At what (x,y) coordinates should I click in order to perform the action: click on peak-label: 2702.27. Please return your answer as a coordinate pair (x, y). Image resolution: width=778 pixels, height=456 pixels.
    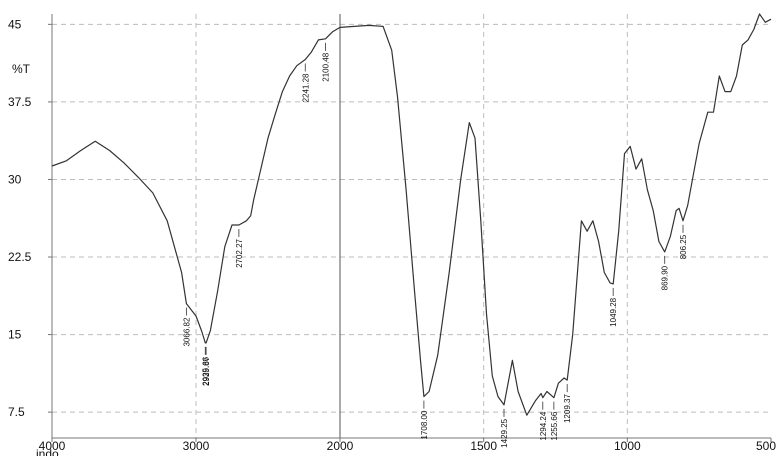
    Looking at the image, I should click on (239, 252).